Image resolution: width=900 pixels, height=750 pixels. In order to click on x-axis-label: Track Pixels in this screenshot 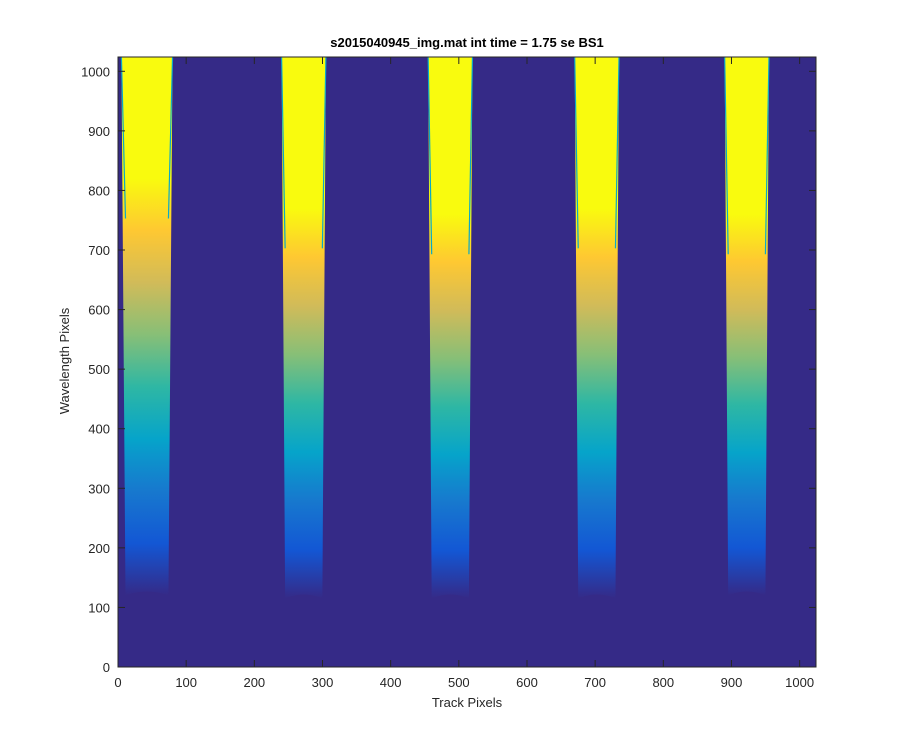, I will do `click(467, 702)`.